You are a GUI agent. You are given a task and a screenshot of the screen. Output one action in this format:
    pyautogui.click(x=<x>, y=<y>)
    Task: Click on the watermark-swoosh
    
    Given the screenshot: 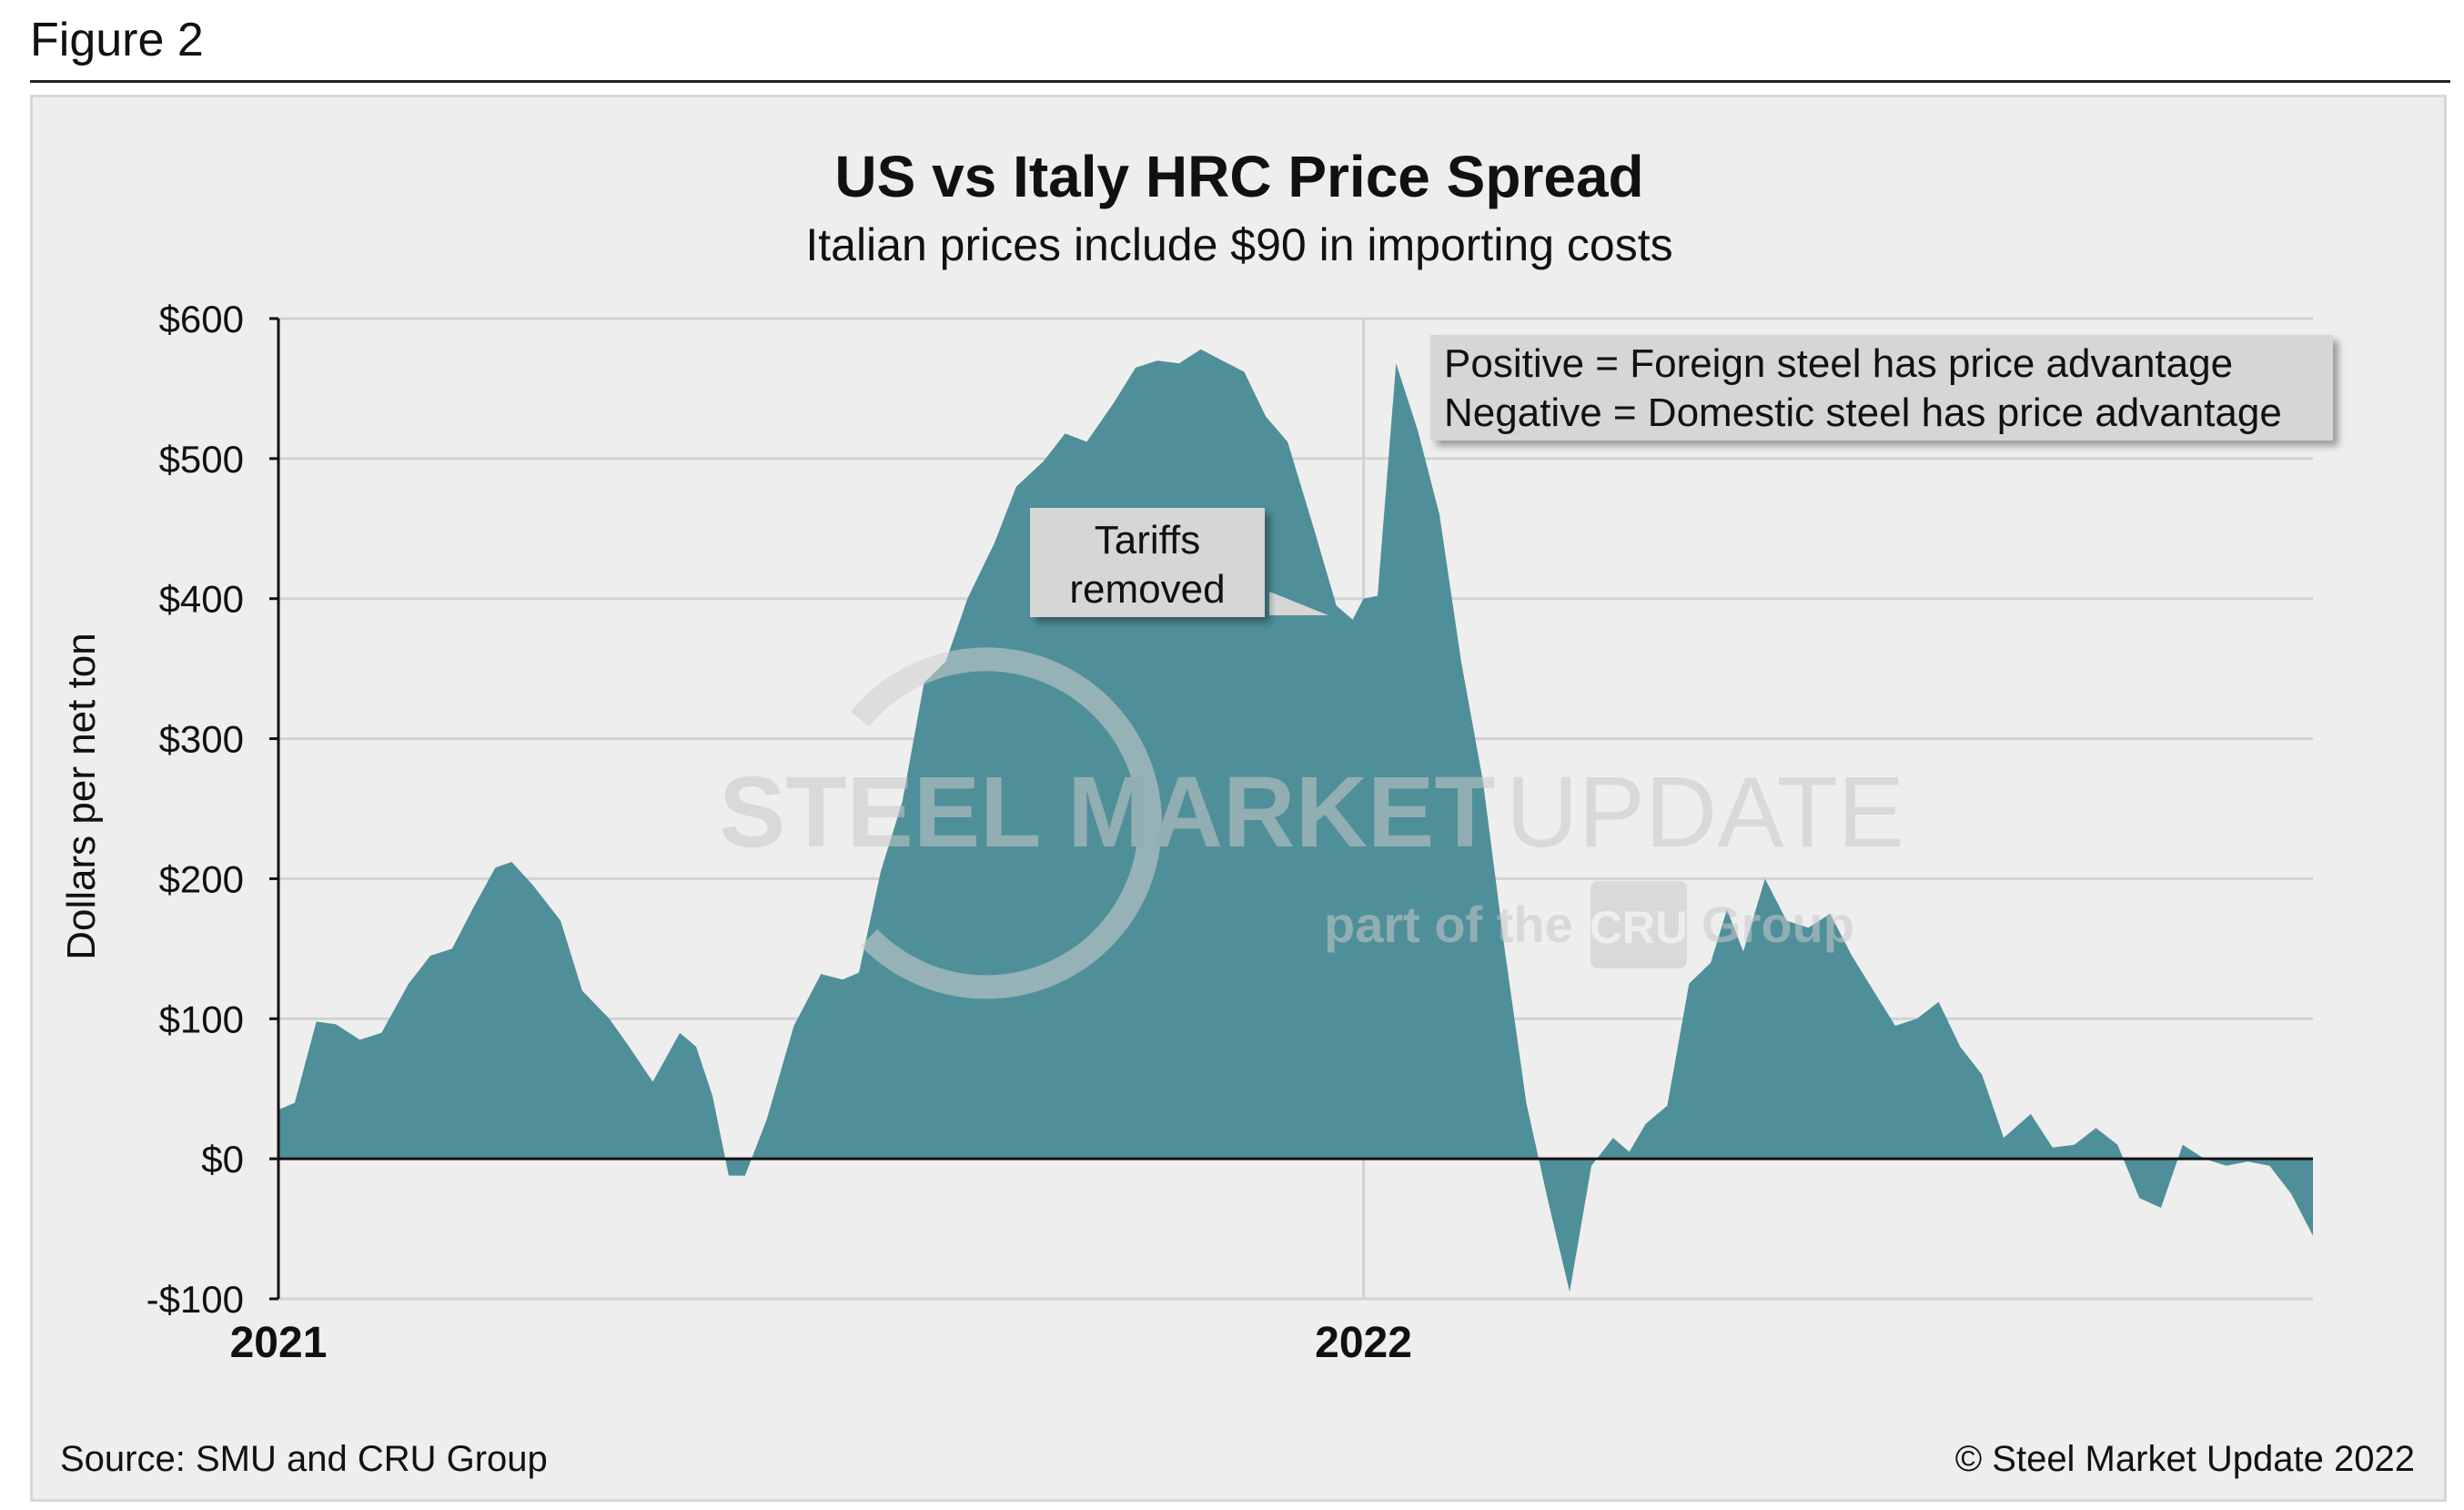 What is the action you would take?
    pyautogui.click(x=1006, y=823)
    